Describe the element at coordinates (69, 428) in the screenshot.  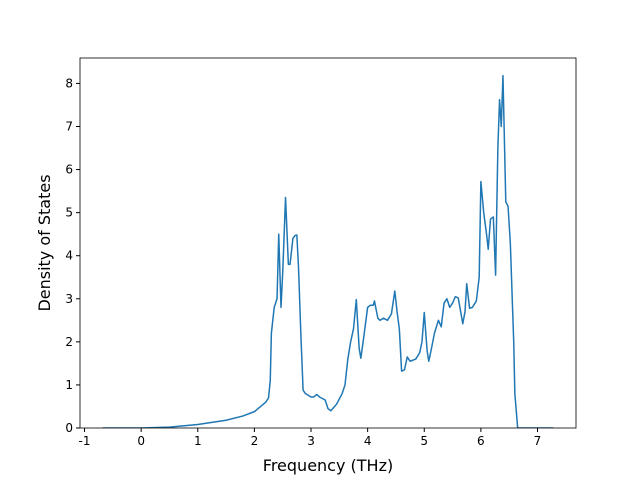
I see `y-tick-label: 0` at that location.